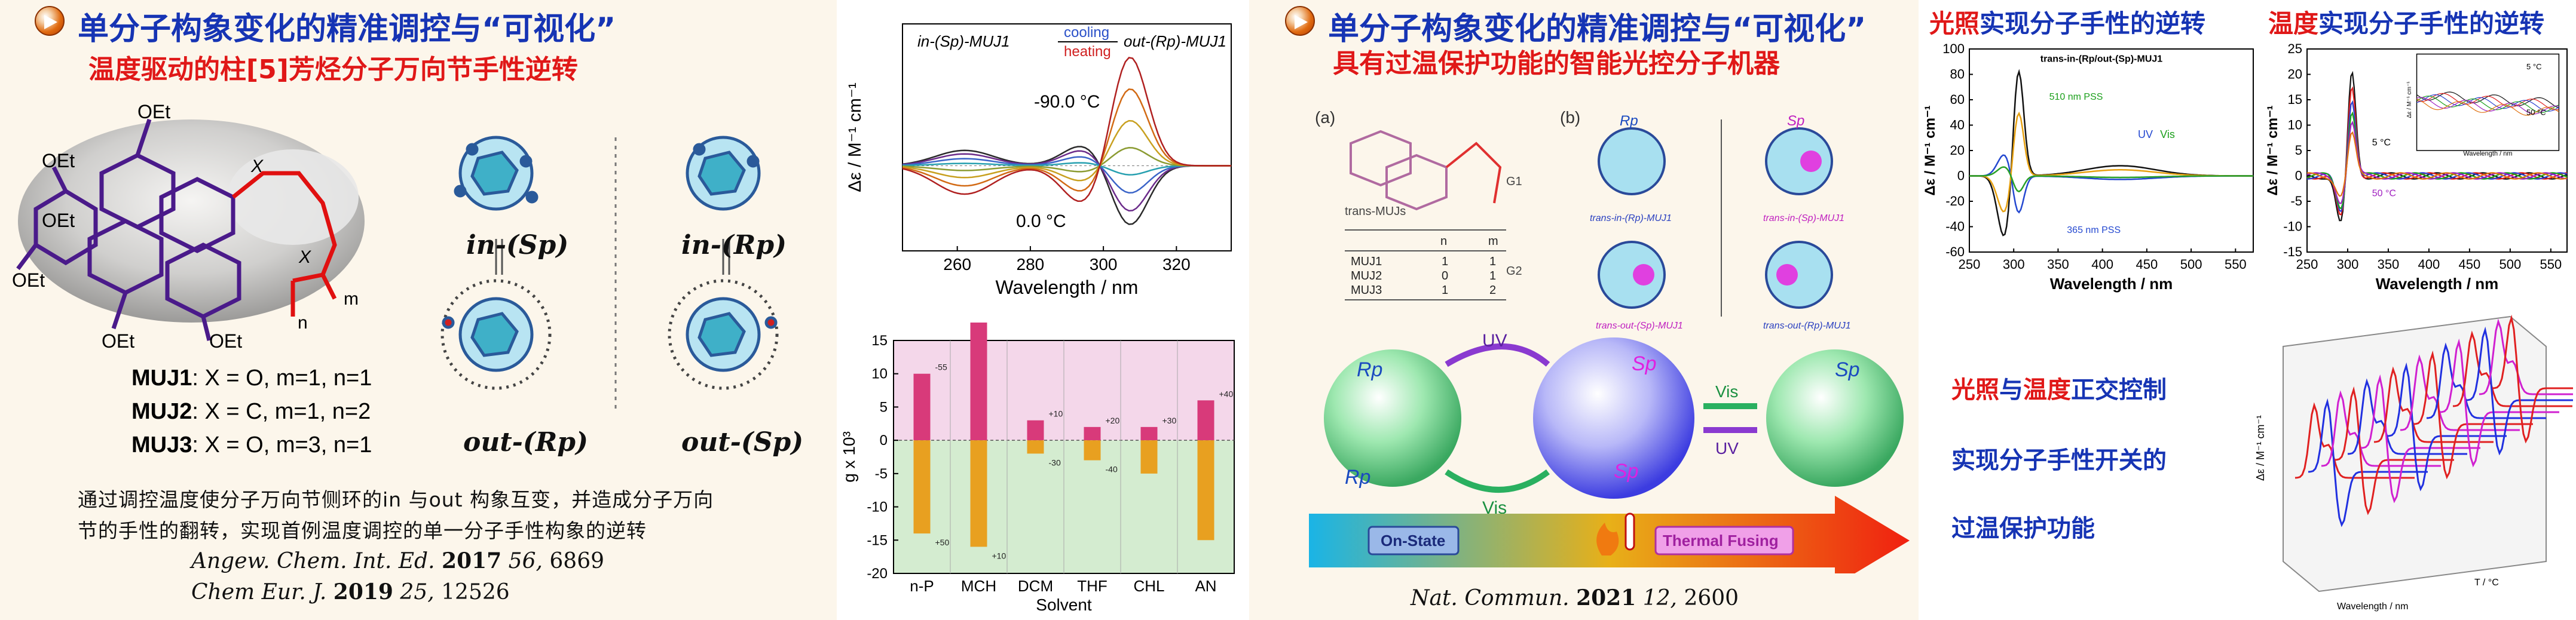  What do you see at coordinates (1607, 539) in the screenshot?
I see `flame-icon` at bounding box center [1607, 539].